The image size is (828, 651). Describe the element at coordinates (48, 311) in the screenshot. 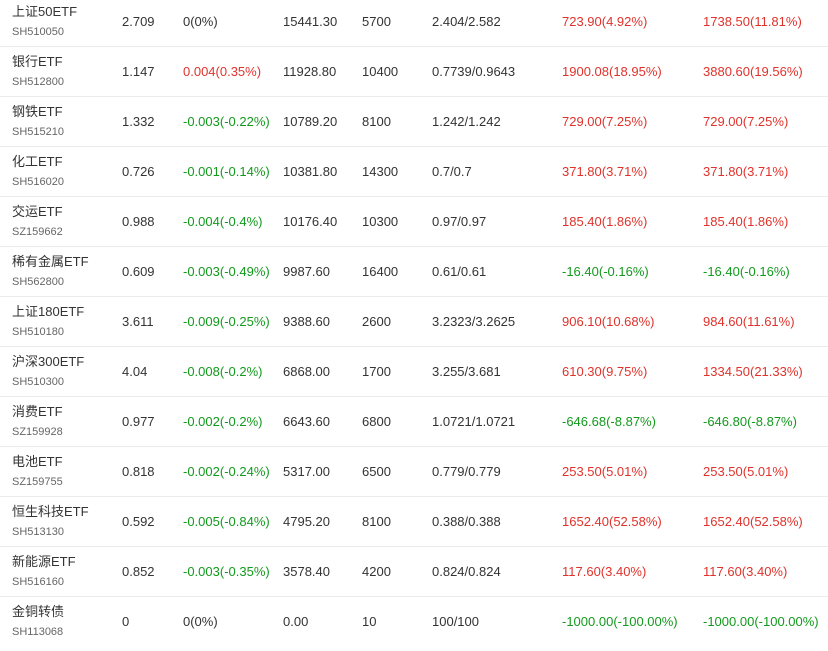

I see `security-name: 上证180ETF` at that location.